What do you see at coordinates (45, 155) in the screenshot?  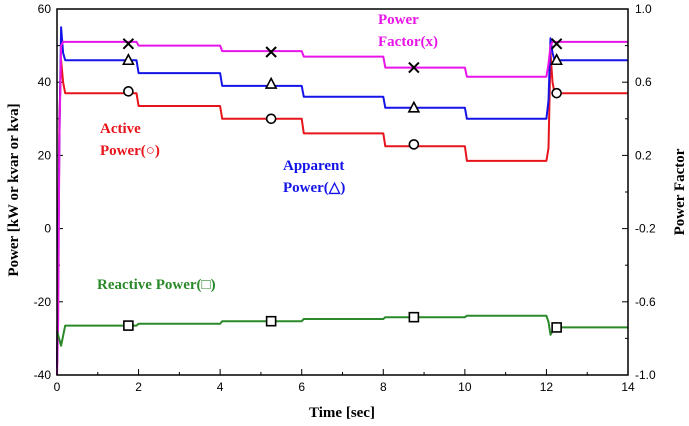 I see `left-y-tick-label: 20` at bounding box center [45, 155].